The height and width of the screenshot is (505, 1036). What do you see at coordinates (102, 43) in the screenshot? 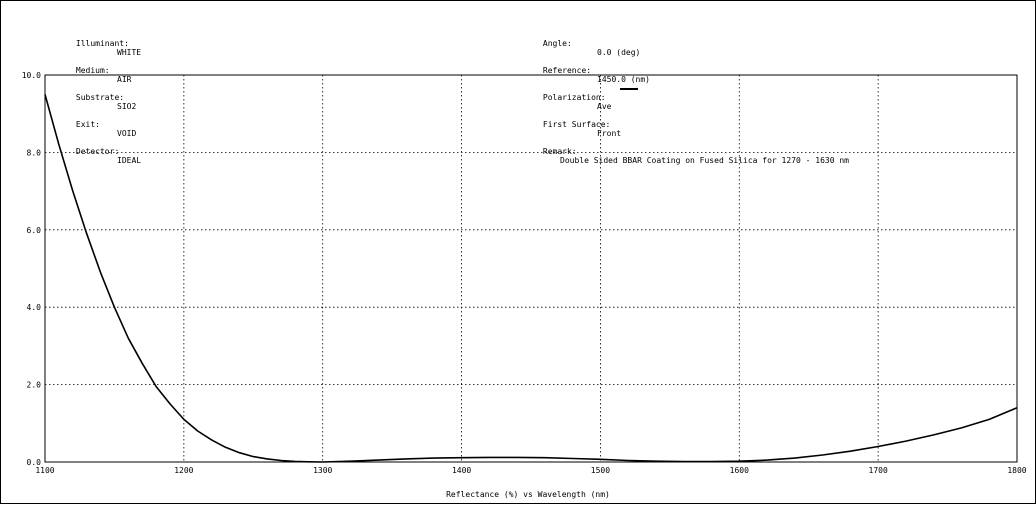
I see `illuminant-key: Illuminant:` at bounding box center [102, 43].